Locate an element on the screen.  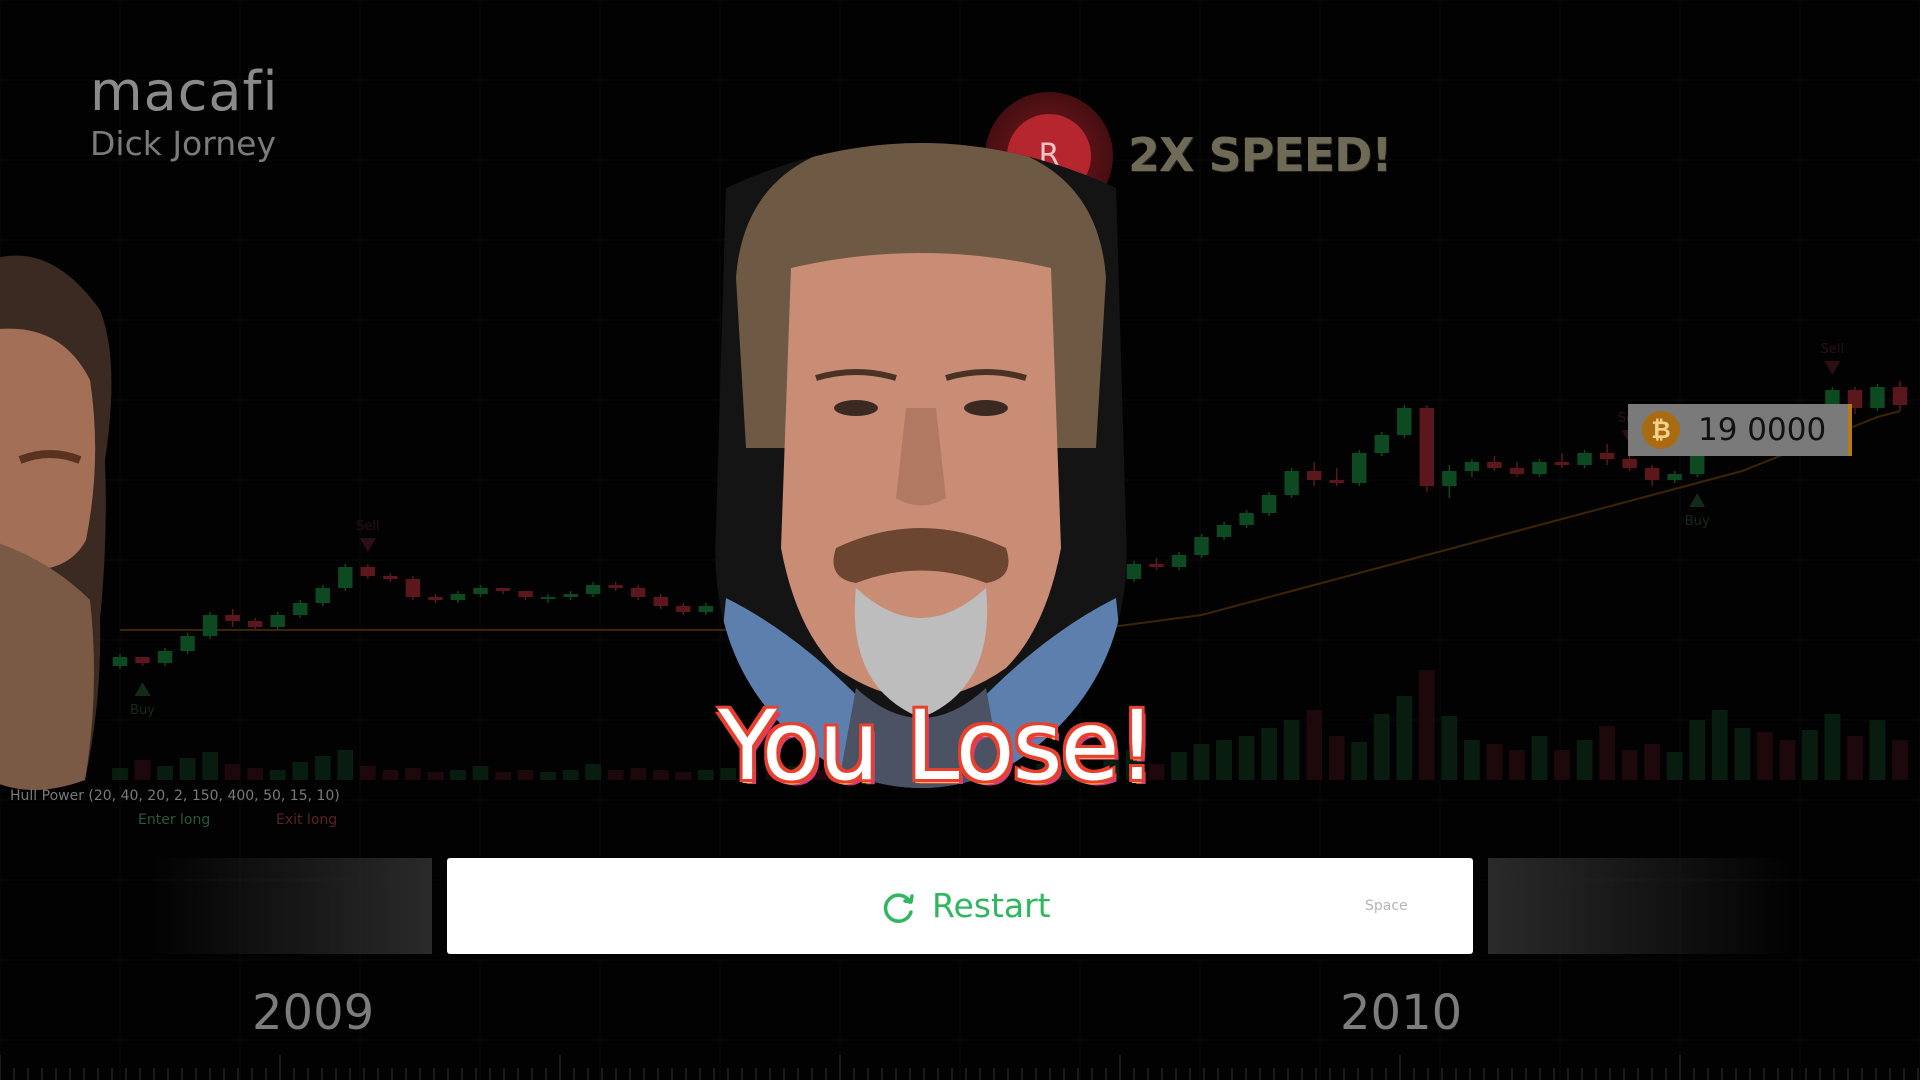
exit-long-label: Exit long is located at coordinates (307, 820).